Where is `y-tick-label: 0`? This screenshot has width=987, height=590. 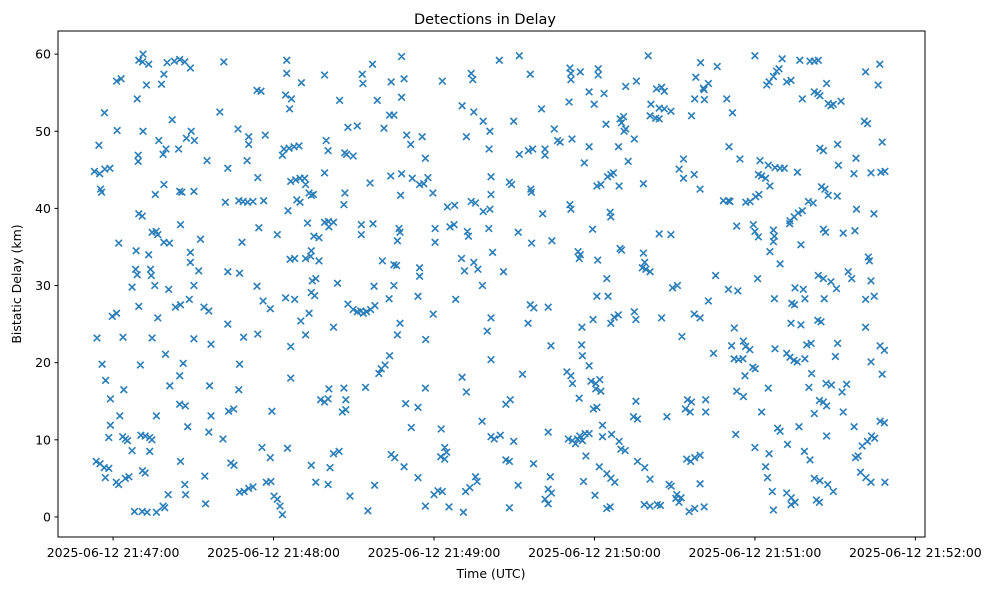 y-tick-label: 0 is located at coordinates (47, 516).